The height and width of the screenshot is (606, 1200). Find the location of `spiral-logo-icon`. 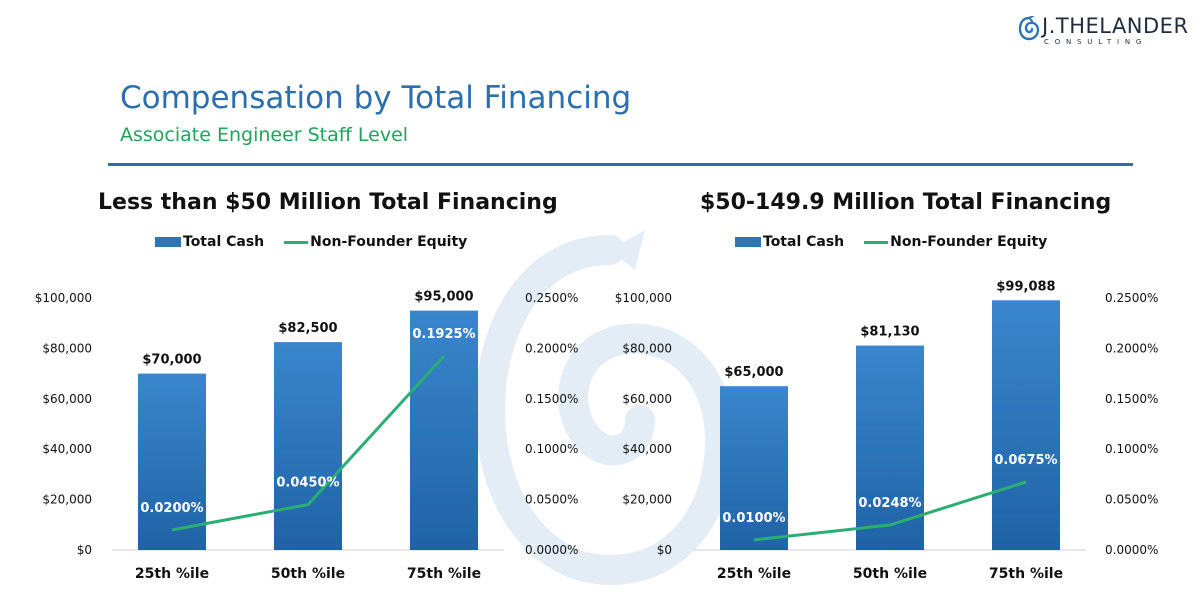

spiral-logo-icon is located at coordinates (1029, 28).